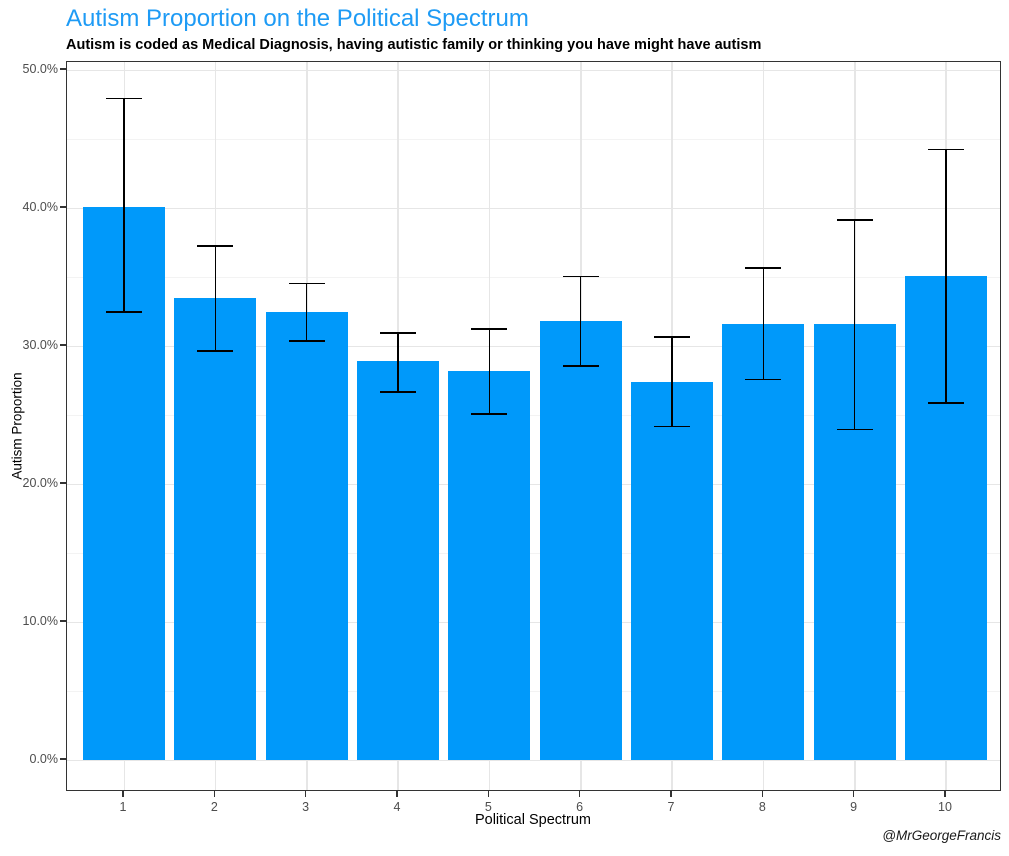 This screenshot has width=1009, height=856. What do you see at coordinates (533, 820) in the screenshot?
I see `x-axis-title: Political Spectrum` at bounding box center [533, 820].